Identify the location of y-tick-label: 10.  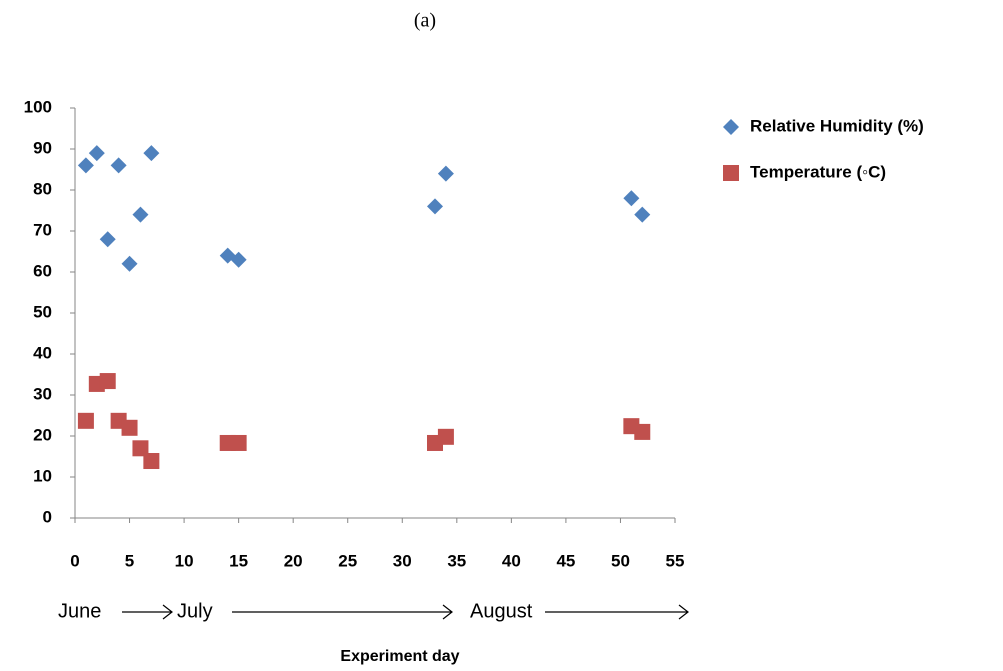
(42, 475).